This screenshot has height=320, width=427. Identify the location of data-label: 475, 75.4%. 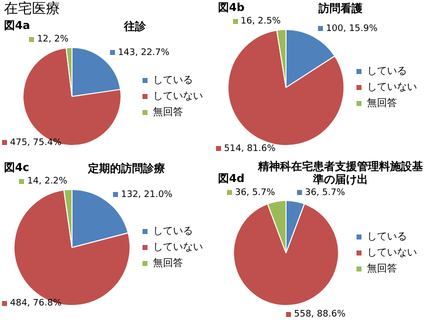
(36, 143).